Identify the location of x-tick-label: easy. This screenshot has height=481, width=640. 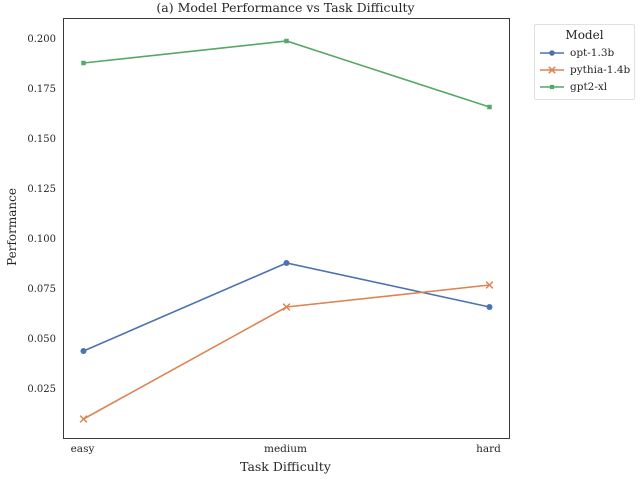
(82, 449).